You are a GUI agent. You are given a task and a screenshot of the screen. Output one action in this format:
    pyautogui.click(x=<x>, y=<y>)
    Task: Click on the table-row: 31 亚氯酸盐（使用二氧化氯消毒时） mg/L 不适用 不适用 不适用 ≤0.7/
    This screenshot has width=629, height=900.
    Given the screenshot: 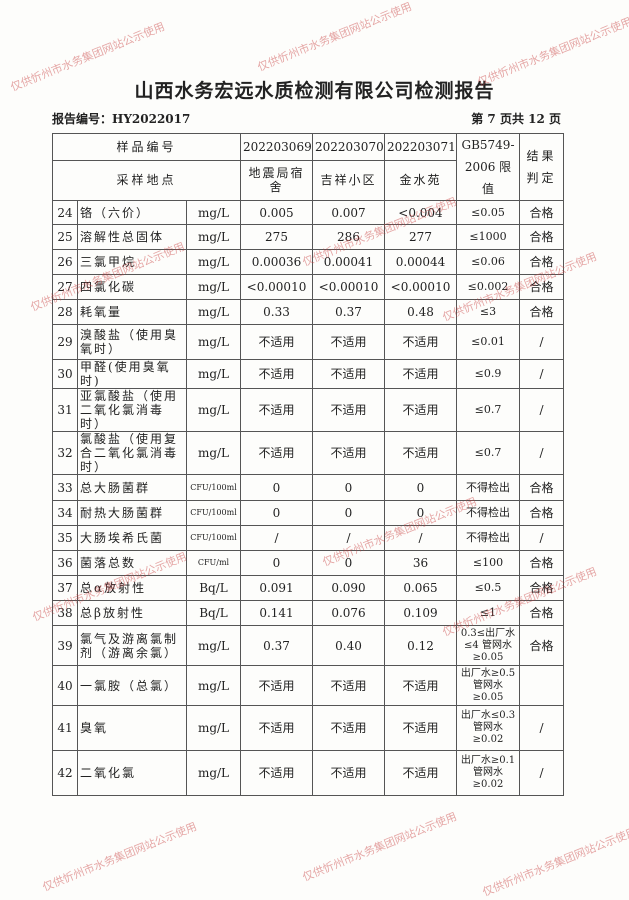 What is the action you would take?
    pyautogui.click(x=308, y=410)
    